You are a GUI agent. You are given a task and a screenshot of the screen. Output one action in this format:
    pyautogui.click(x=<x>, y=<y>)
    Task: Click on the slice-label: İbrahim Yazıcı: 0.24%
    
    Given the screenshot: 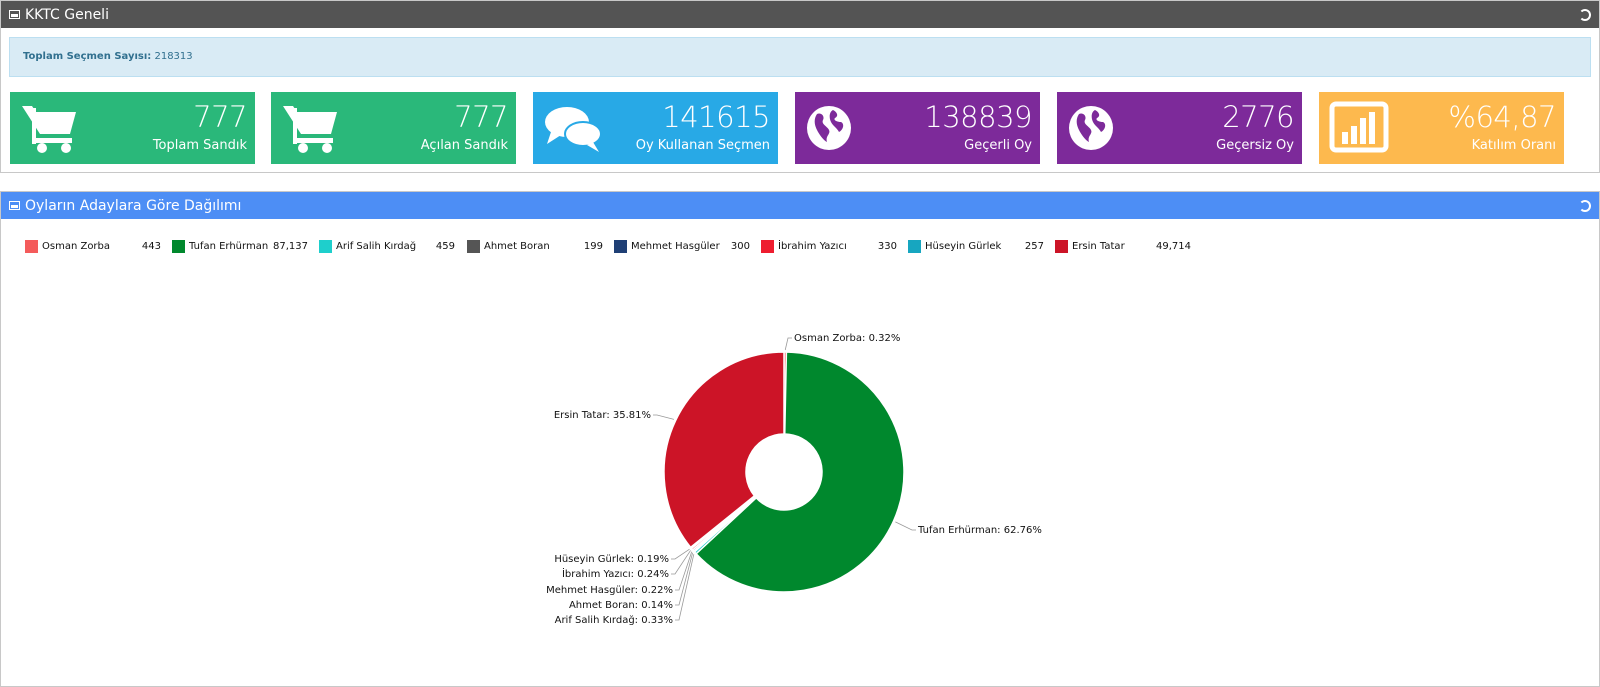 What is the action you would take?
    pyautogui.click(x=615, y=573)
    